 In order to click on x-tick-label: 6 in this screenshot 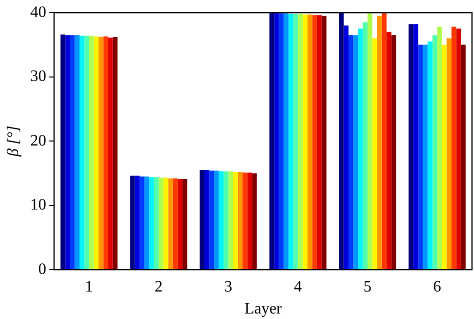, I will do `click(437, 287)`.